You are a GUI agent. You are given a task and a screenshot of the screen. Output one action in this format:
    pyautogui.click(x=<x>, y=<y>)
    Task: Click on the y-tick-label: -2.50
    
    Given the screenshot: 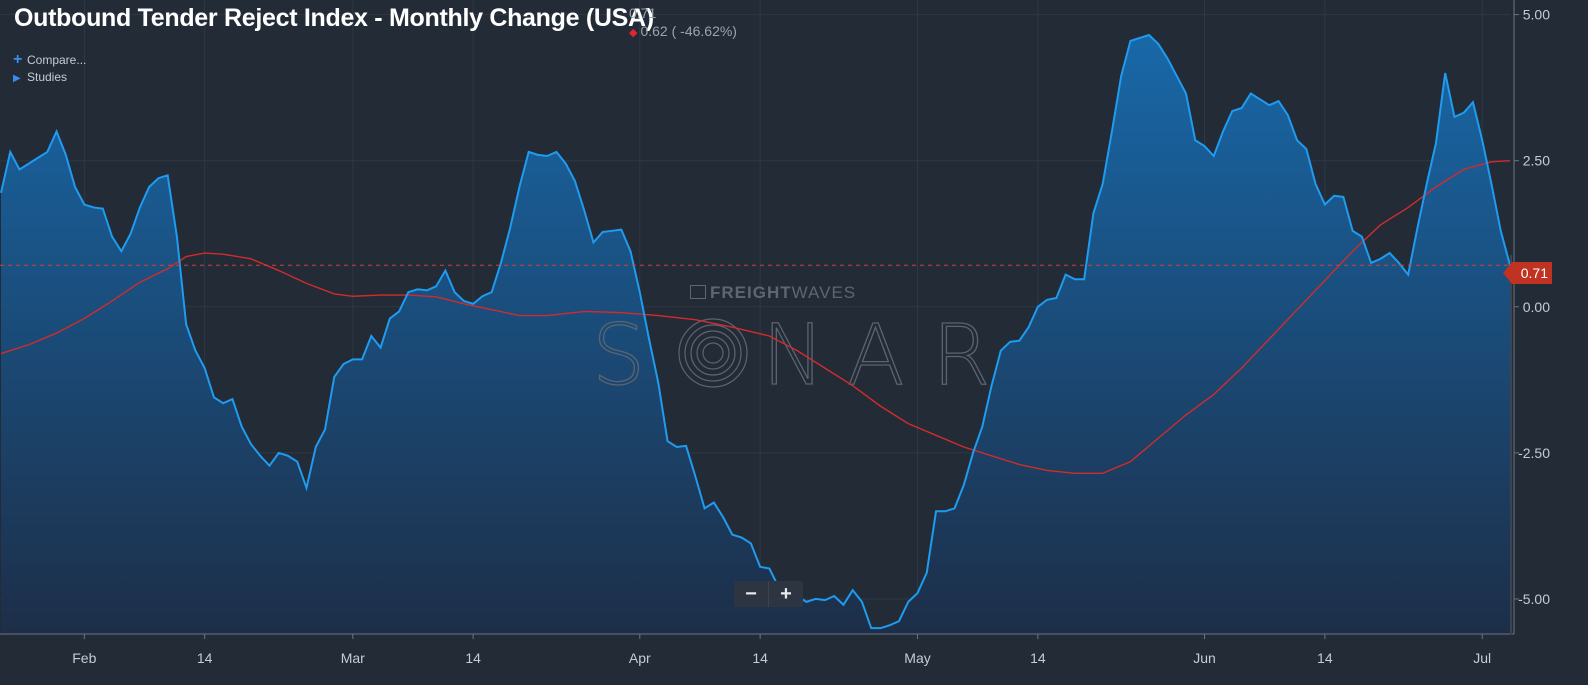 What is the action you would take?
    pyautogui.click(x=1534, y=453)
    